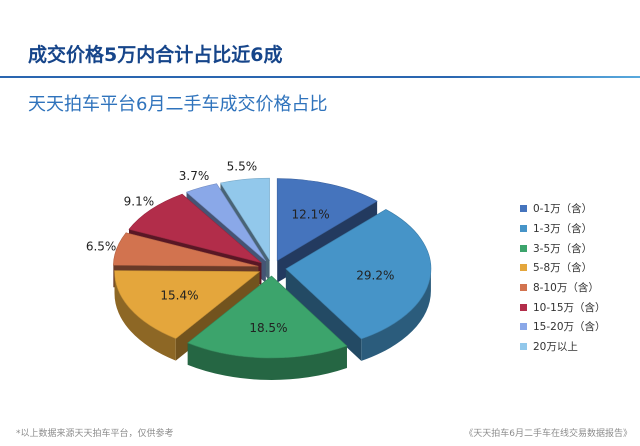  What do you see at coordinates (566, 288) in the screenshot?
I see `legend-label: 8-10万（含）` at bounding box center [566, 288].